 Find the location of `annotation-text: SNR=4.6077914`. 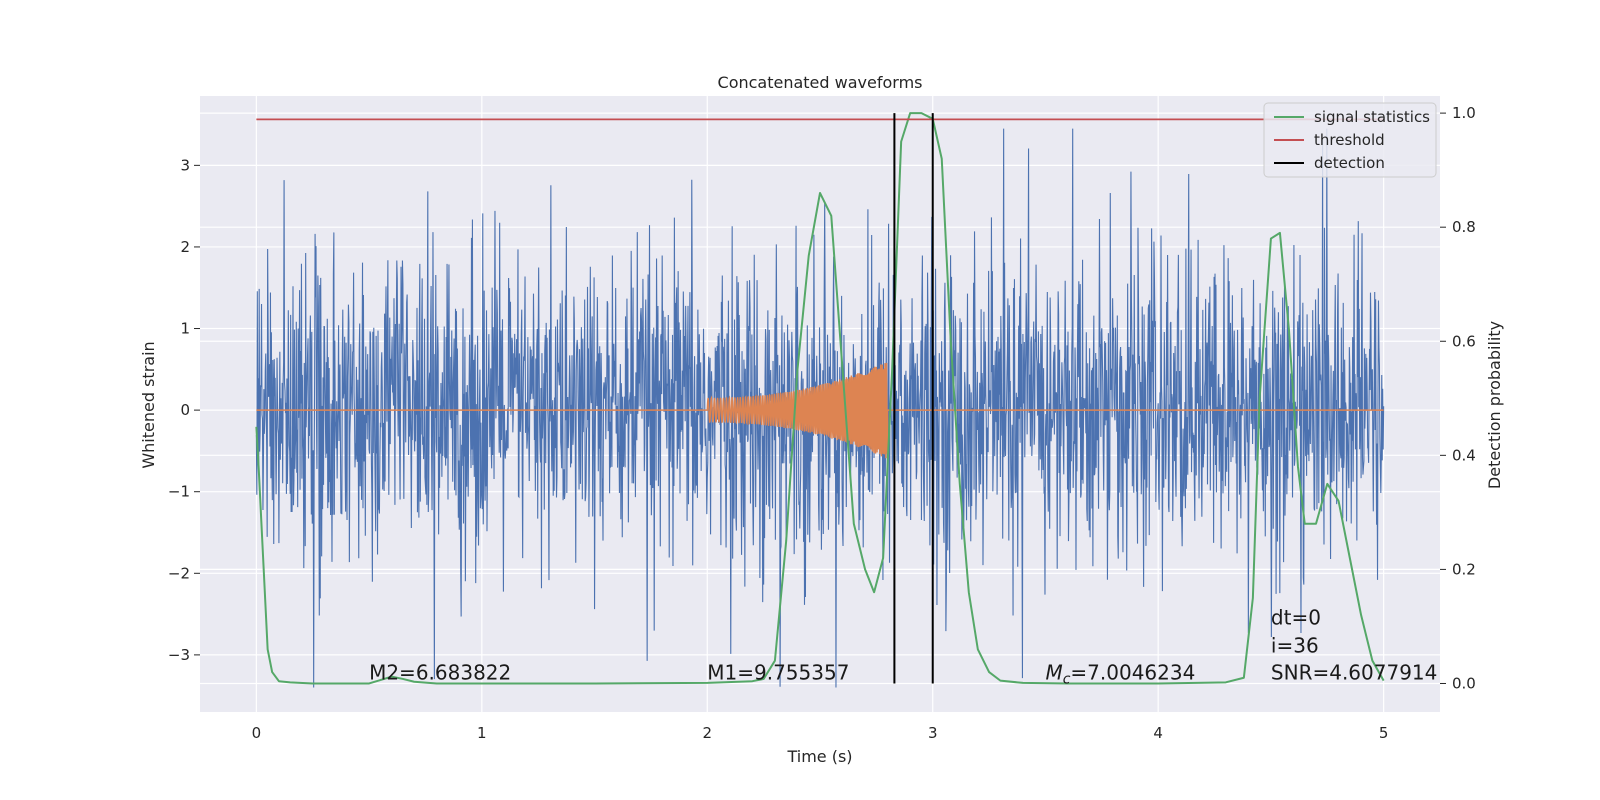

annotation-text: SNR=4.6077914 is located at coordinates (1354, 672).